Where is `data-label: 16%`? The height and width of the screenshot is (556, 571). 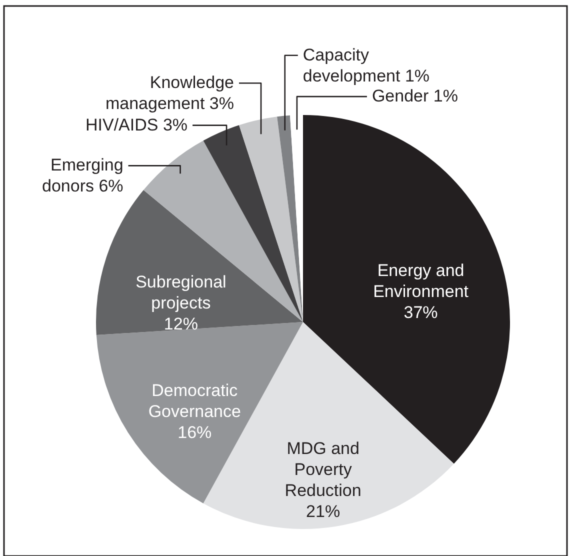 data-label: 16% is located at coordinates (195, 432).